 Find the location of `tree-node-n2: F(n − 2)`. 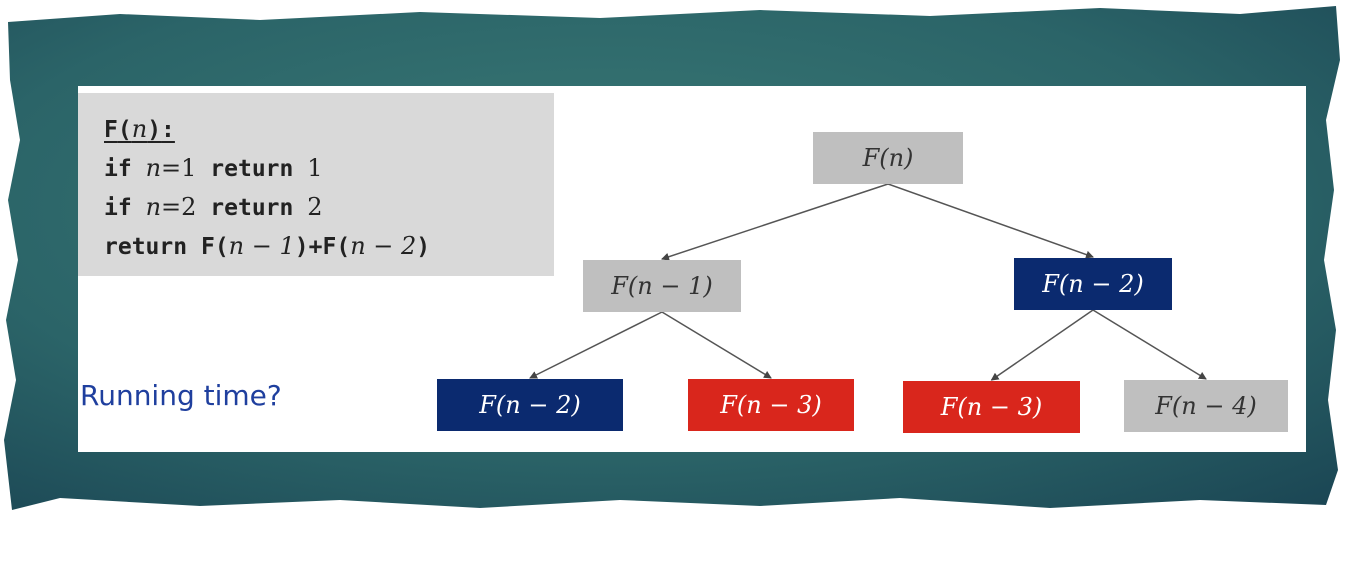

tree-node-n2: F(n − 2) is located at coordinates (1093, 284).